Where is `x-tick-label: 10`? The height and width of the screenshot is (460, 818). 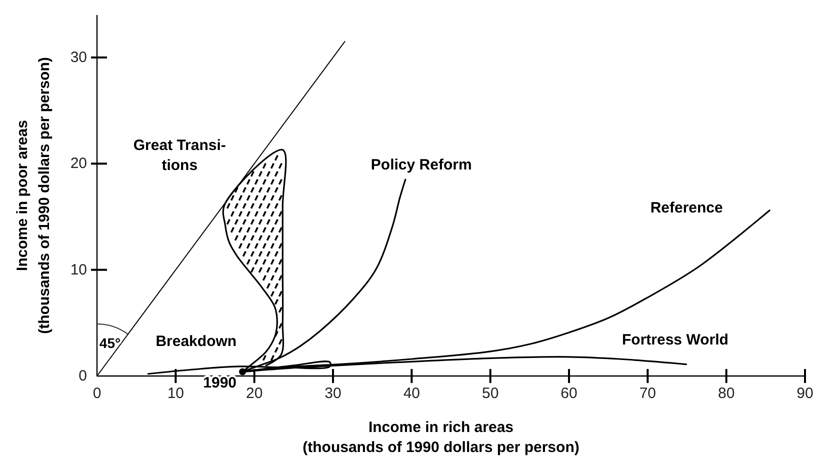 x-tick-label: 10 is located at coordinates (175, 393).